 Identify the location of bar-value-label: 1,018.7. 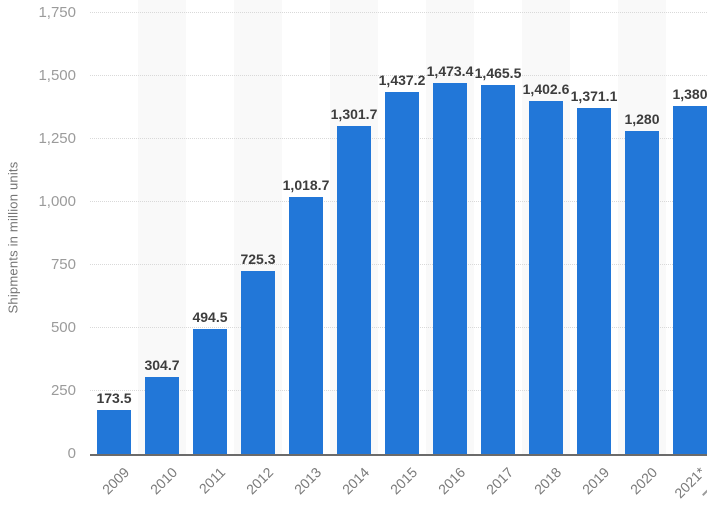
(306, 185).